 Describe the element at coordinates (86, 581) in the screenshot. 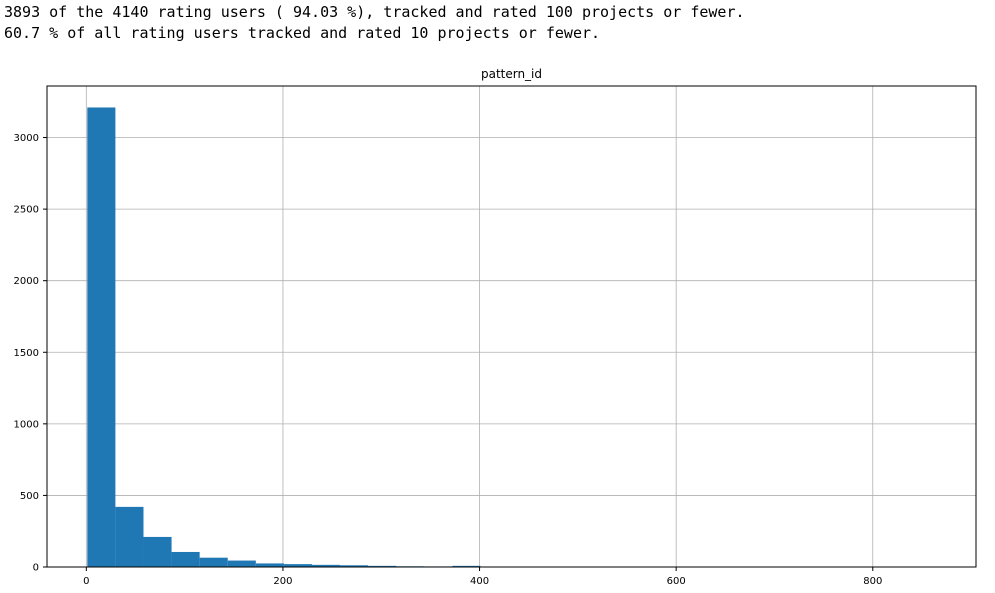

I see `x-tick-label: 0` at that location.